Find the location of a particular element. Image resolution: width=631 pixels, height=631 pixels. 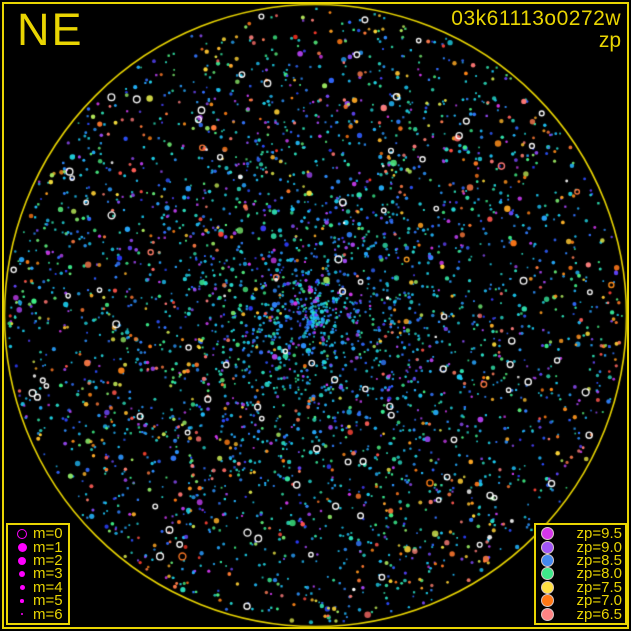

legend-item: zp=9.0 is located at coordinates (580, 547).